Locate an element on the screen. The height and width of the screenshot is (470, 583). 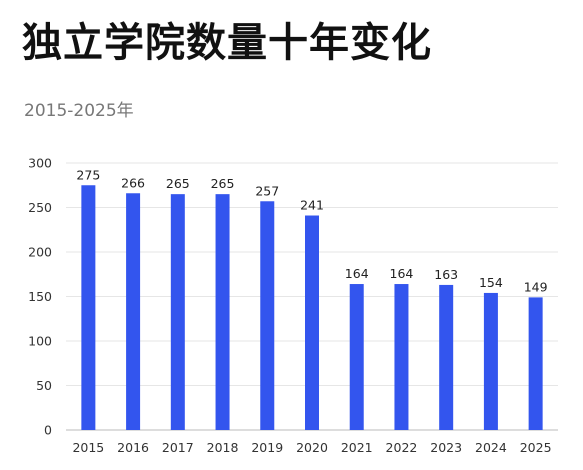
x-tick-label: 2025 is located at coordinates (536, 447).